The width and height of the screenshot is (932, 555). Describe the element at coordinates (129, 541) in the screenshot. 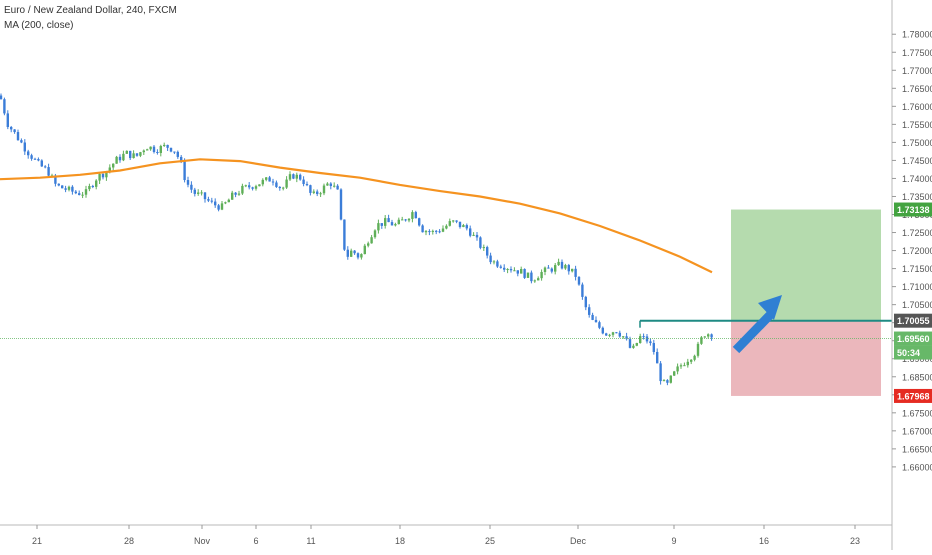

I see `time-tick-label: 28` at that location.